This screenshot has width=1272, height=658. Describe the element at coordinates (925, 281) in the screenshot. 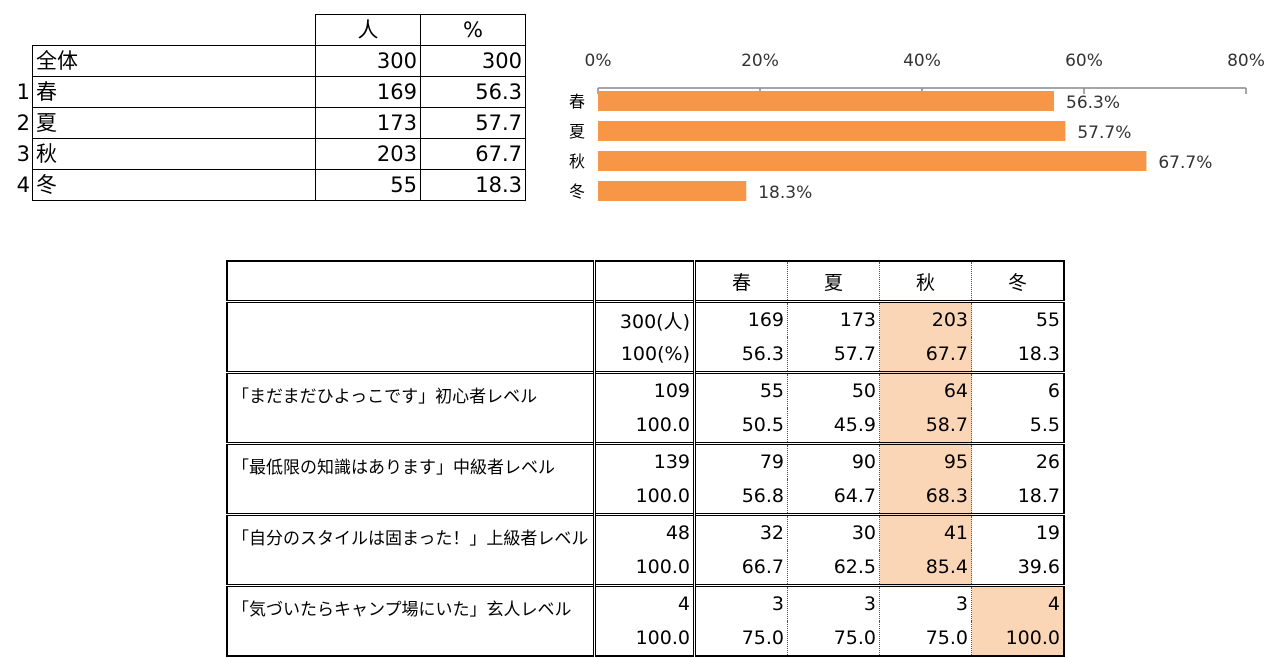

I see `cross-column-header: 秋` at that location.